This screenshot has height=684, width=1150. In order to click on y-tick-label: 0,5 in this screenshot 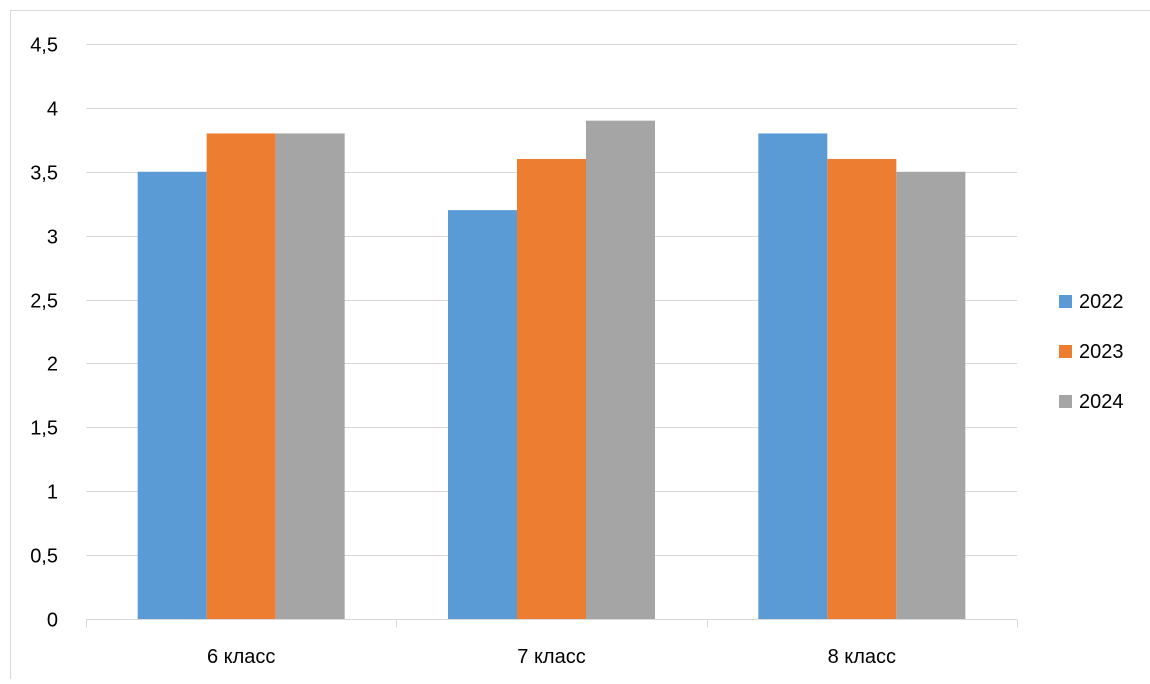, I will do `click(44, 557)`.